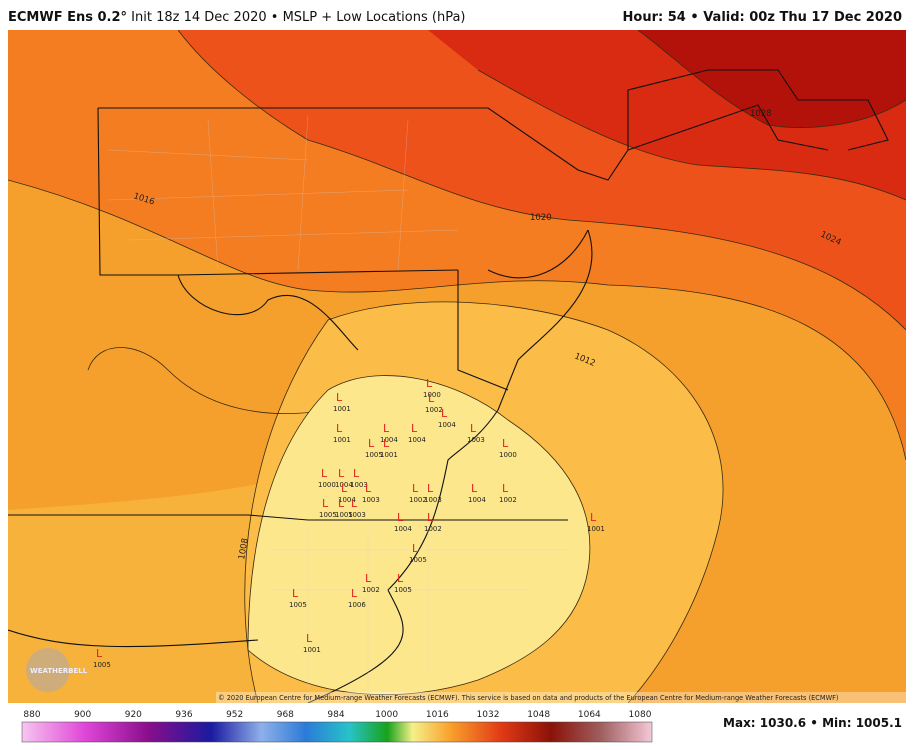  I want to click on colorbar-label: 1080, so click(640, 715).